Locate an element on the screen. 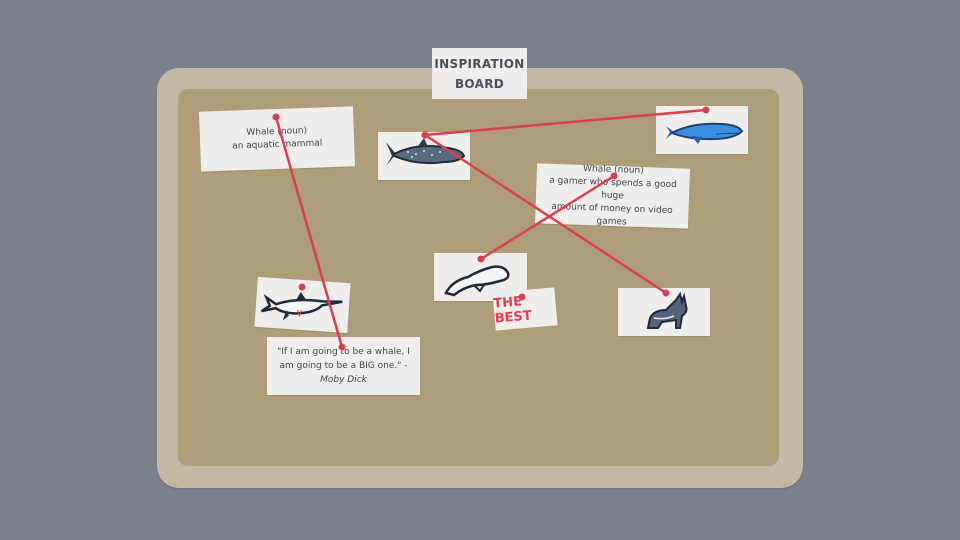  sawfish-shark-icon is located at coordinates (301, 306).